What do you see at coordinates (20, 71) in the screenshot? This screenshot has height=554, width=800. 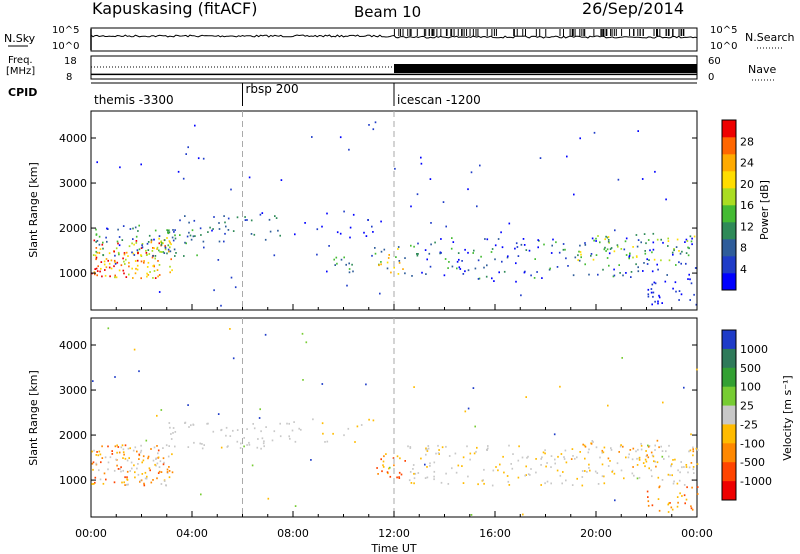 I see `freq-label-line2: [MHz]` at bounding box center [20, 71].